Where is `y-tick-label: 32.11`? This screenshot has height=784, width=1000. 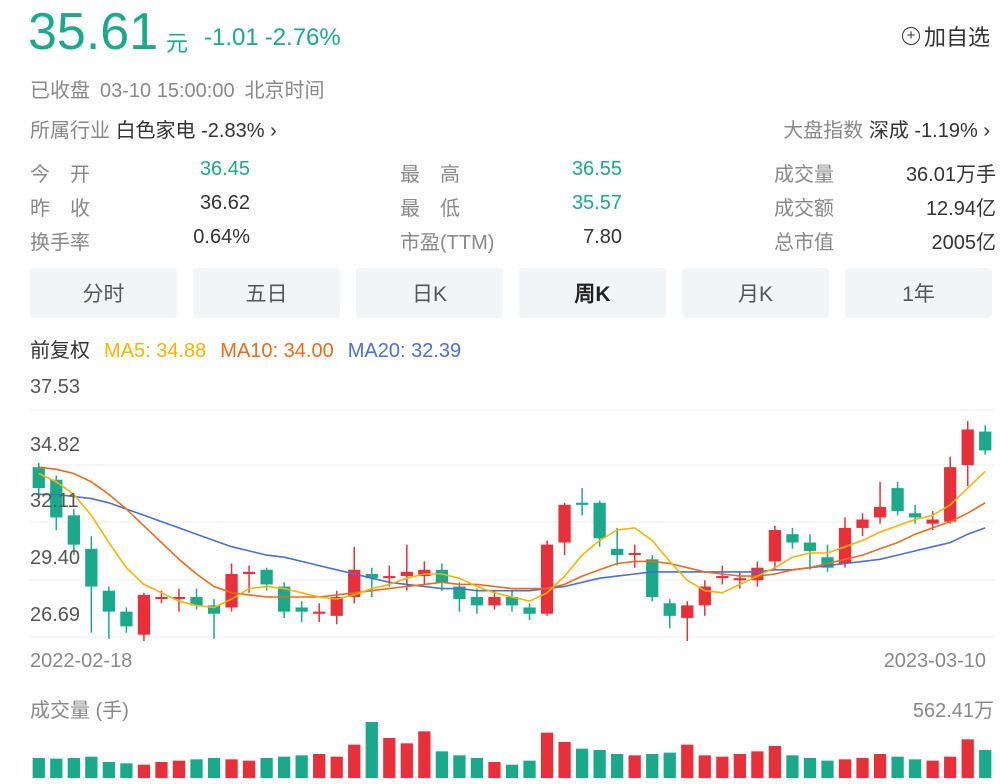
y-tick-label: 32.11 is located at coordinates (54, 501).